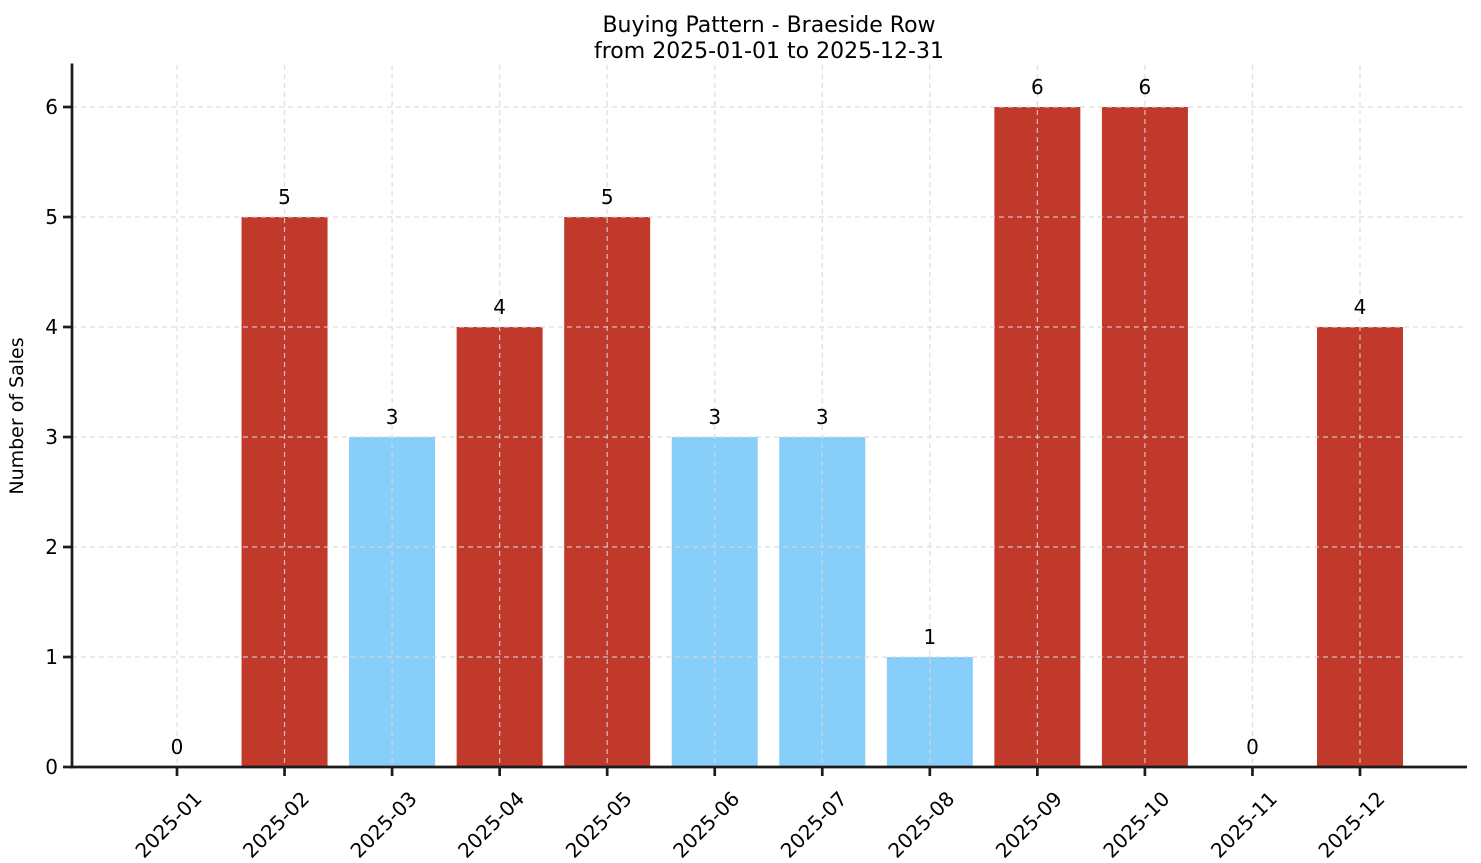 The height and width of the screenshot is (863, 1481). Describe the element at coordinates (921, 825) in the screenshot. I see `x-tick-label-2025-08: 2025-08` at that location.